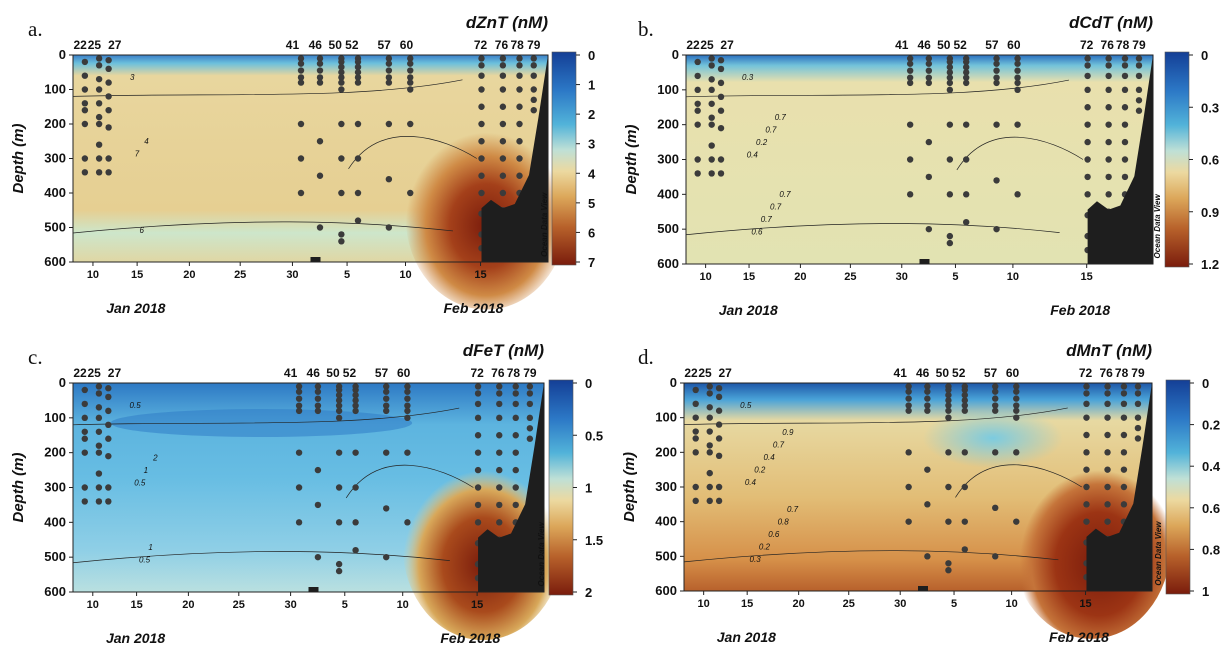 The image size is (1225, 649). Describe the element at coordinates (784, 521) in the screenshot. I see `contour-label: 0.8` at that location.